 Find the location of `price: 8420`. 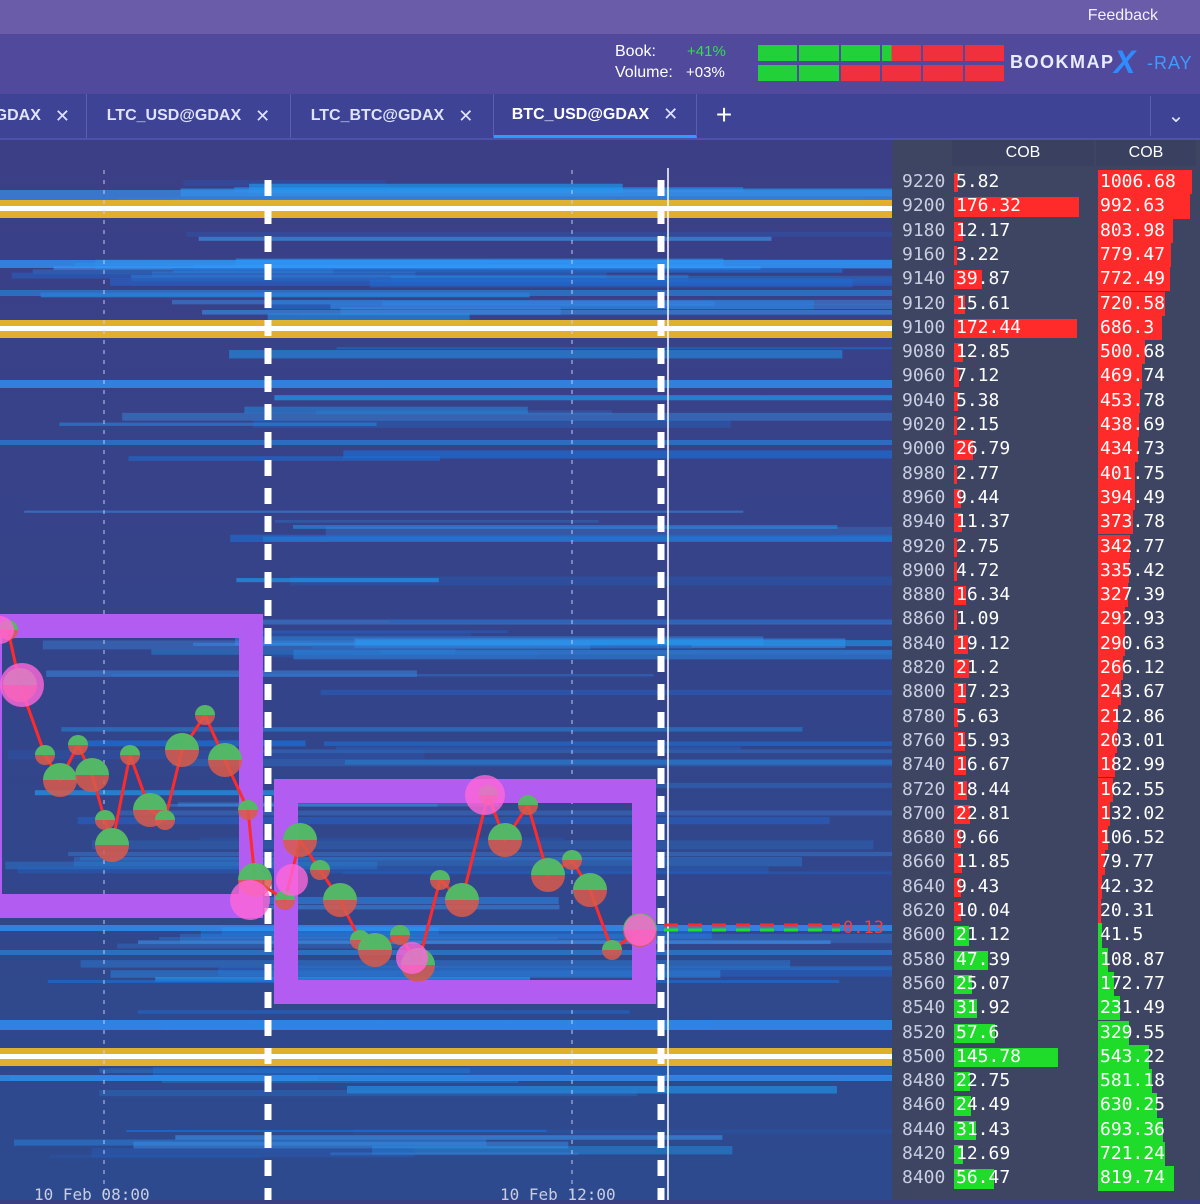

price: 8420 is located at coordinates (924, 1153).